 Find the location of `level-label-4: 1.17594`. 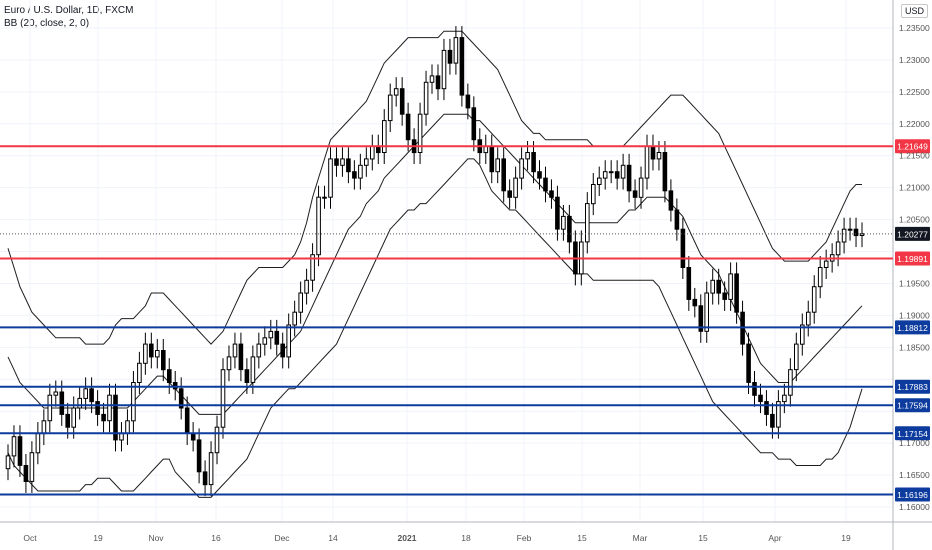

level-label-4: 1.17594 is located at coordinates (912, 406).